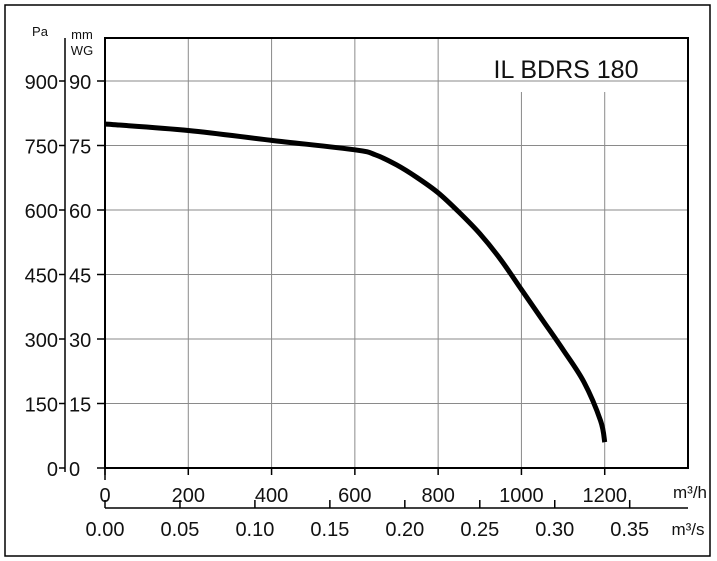 The width and height of the screenshot is (717, 561). Describe the element at coordinates (687, 529) in the screenshot. I see `m3s-unit-label: m³/s` at that location.